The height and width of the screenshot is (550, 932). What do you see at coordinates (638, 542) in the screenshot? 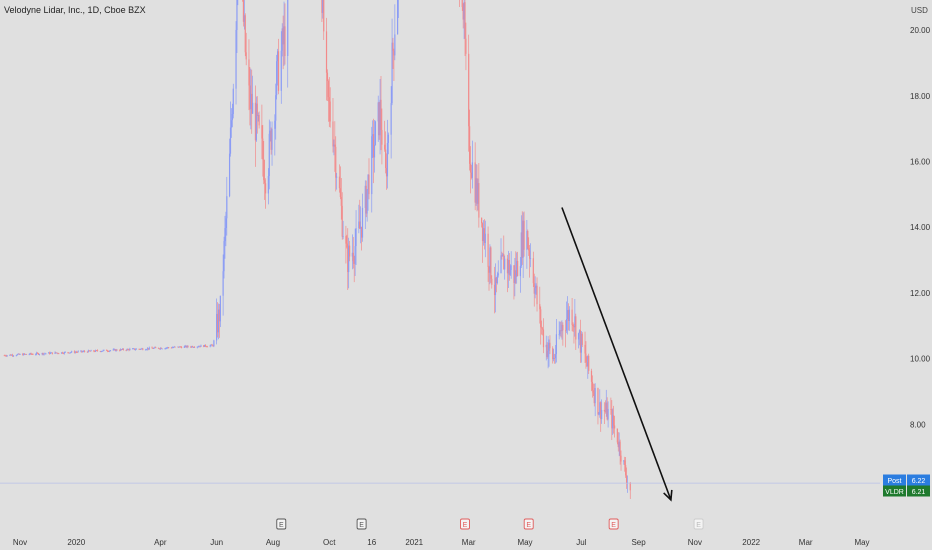
I see `time-tick-label: Sep` at bounding box center [638, 542].